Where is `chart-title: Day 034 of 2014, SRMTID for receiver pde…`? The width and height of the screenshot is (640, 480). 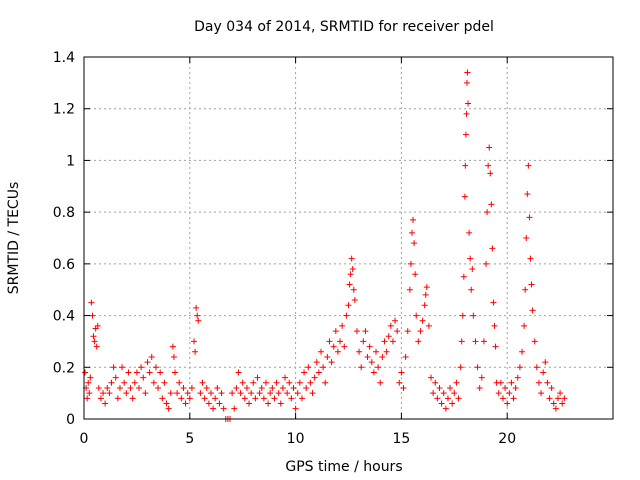 chart-title: Day 034 of 2014, SRMTID for receiver pde… is located at coordinates (344, 27).